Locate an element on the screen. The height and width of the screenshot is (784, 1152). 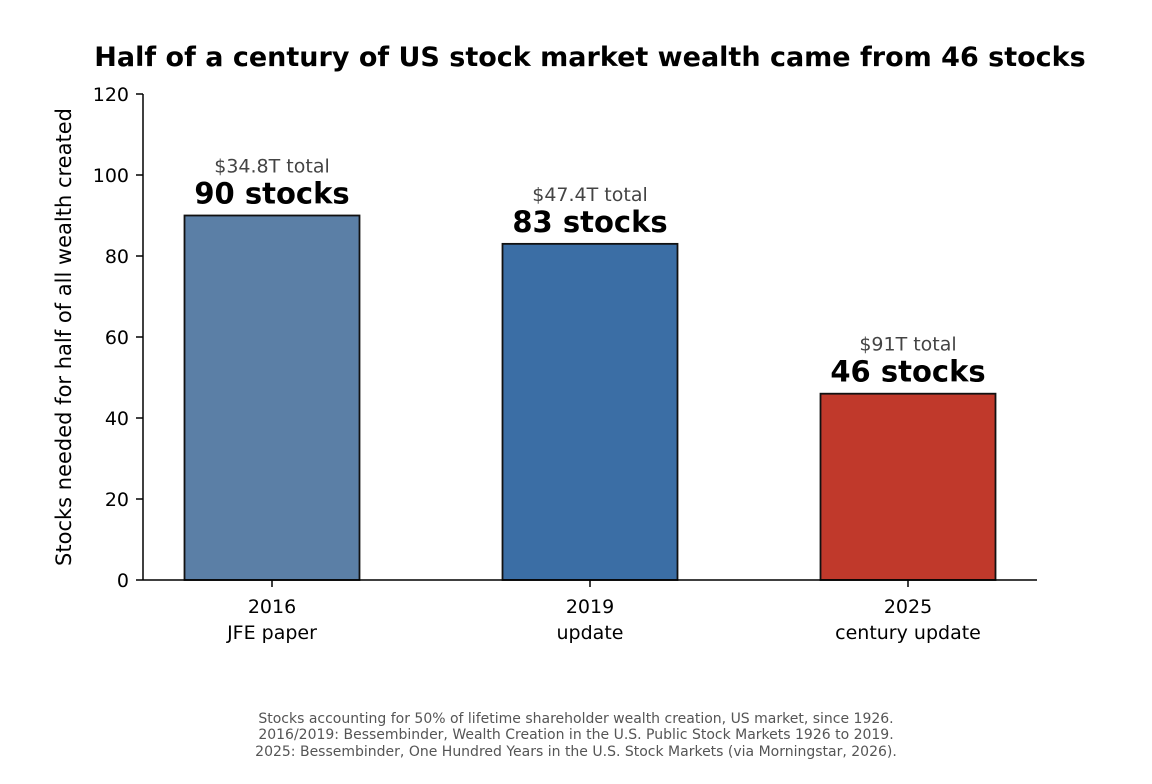
bar-value-label: 83 stocks is located at coordinates (589, 222).